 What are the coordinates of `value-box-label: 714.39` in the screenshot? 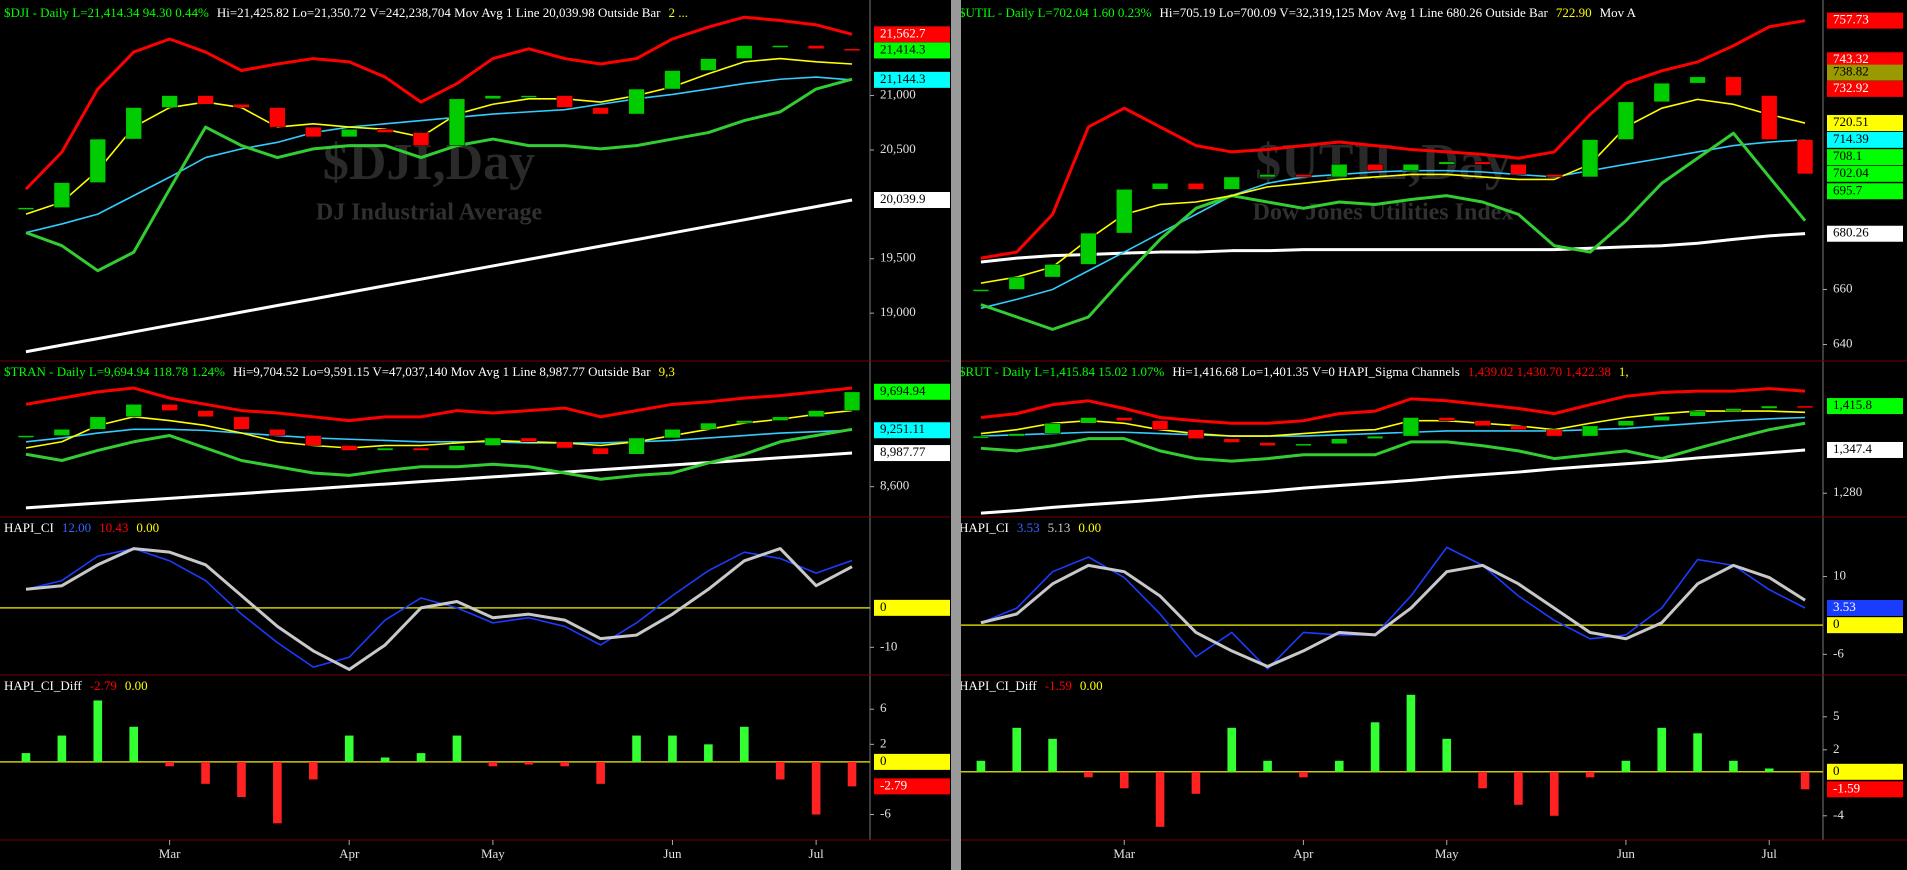 It's located at (1851, 138).